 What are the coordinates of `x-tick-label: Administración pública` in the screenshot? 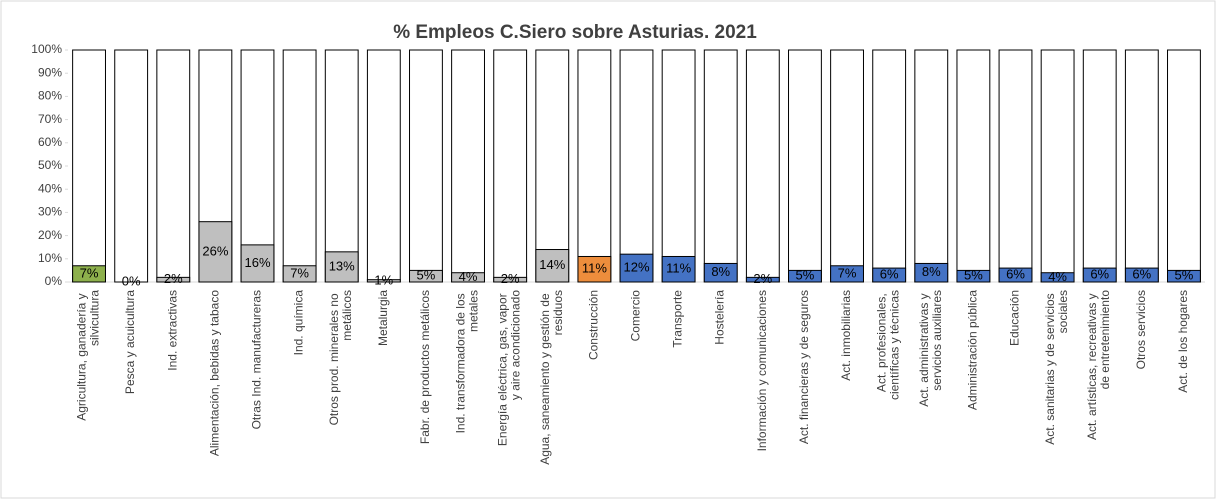 It's located at (973, 350).